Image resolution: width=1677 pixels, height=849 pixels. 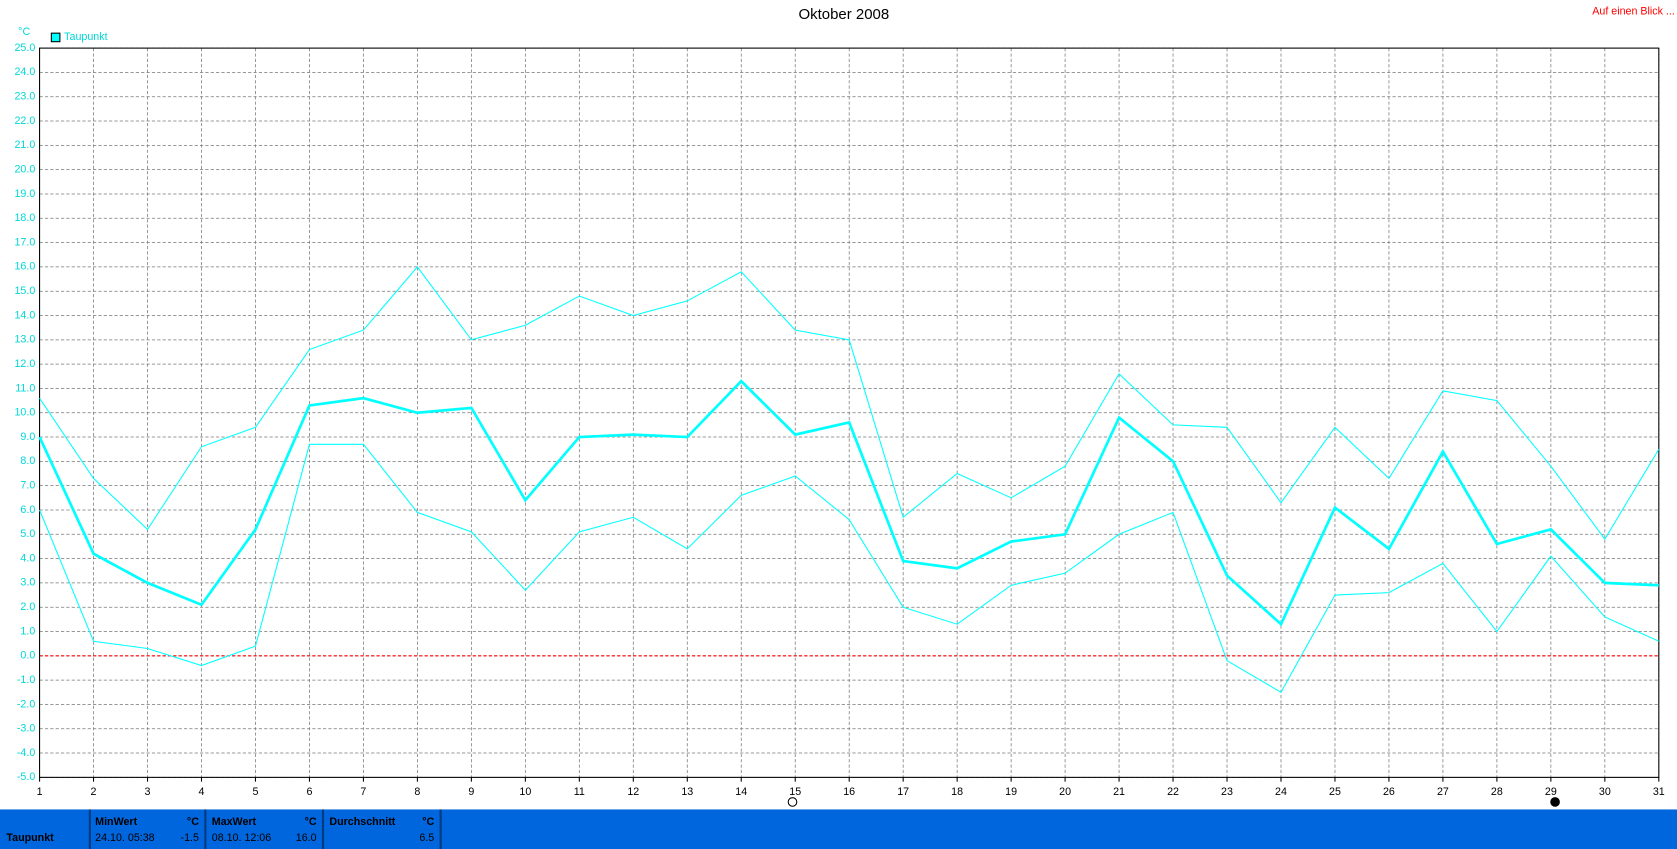 What do you see at coordinates (1551, 792) in the screenshot?
I see `x-tick-label: 29` at bounding box center [1551, 792].